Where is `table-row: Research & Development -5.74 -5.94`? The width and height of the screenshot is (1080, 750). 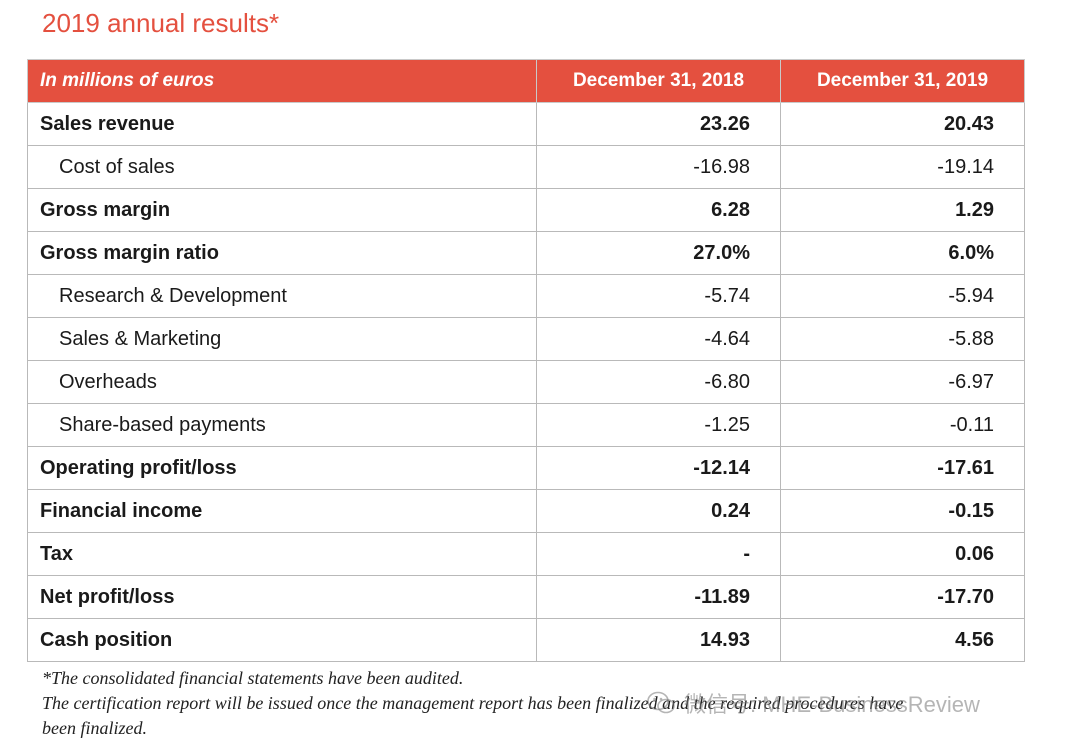
table-row: Research & Development -5.74 -5.94 is located at coordinates (526, 296).